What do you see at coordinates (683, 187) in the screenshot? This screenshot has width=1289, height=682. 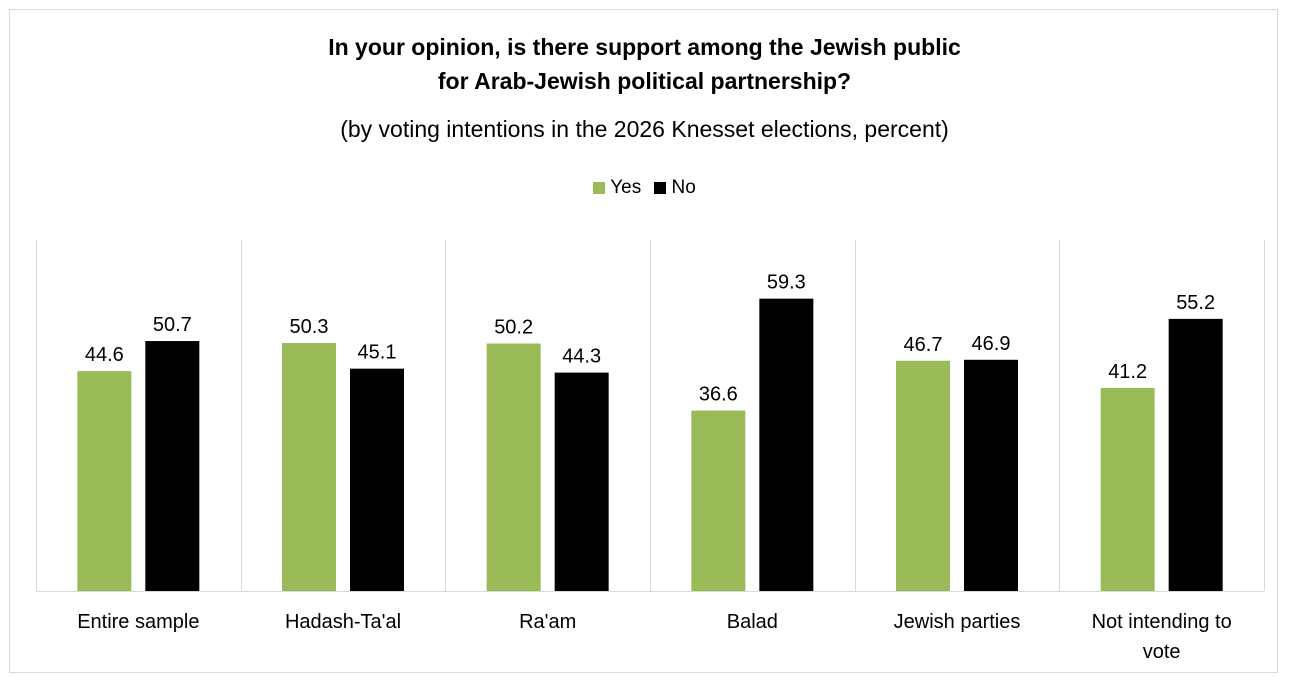 I see `legend-label-no: No` at bounding box center [683, 187].